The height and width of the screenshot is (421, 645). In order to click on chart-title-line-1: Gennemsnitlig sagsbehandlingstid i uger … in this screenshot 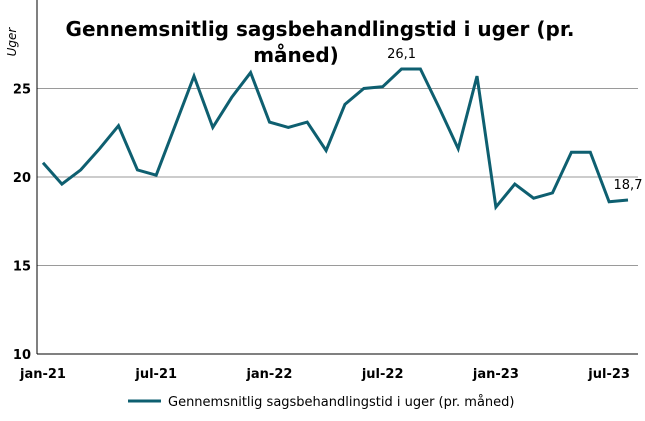, I will do `click(320, 29)`.